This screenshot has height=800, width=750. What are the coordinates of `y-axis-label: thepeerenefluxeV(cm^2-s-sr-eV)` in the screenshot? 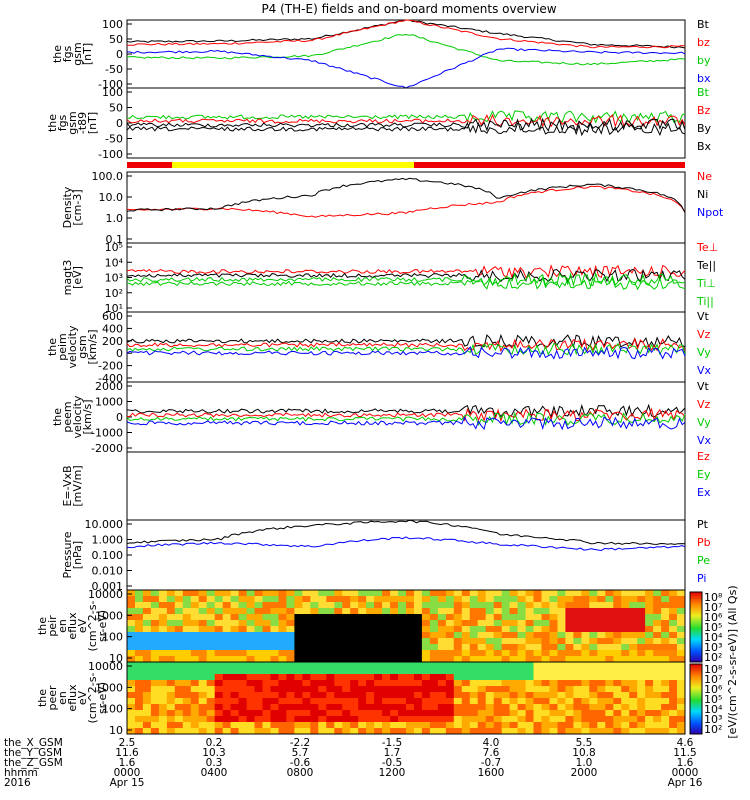 It's located at (72, 698).